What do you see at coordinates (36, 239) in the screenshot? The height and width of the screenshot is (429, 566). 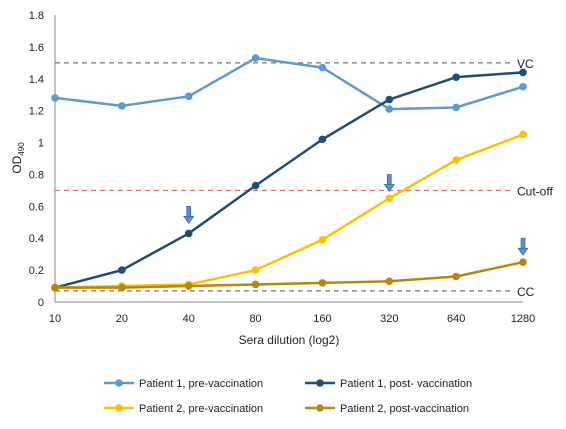 I see `y-tick-label: 0.4` at bounding box center [36, 239].